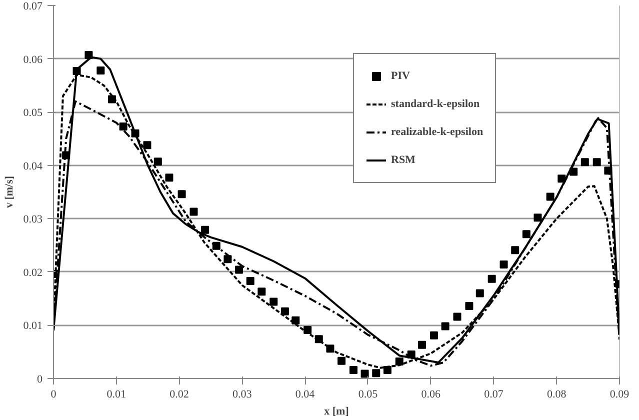 The image size is (639, 420). Describe the element at coordinates (33, 166) in the screenshot. I see `y-tick-label: 0.04` at that location.